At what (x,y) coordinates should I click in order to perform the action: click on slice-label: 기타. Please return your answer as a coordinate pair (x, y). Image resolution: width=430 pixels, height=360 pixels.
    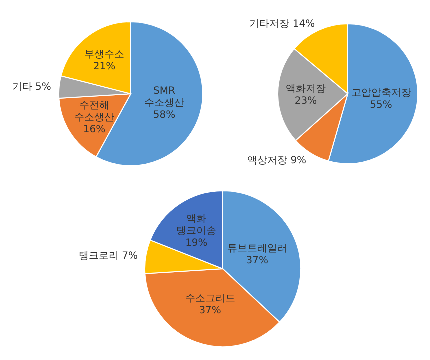
    Looking at the image, I should click on (22, 87).